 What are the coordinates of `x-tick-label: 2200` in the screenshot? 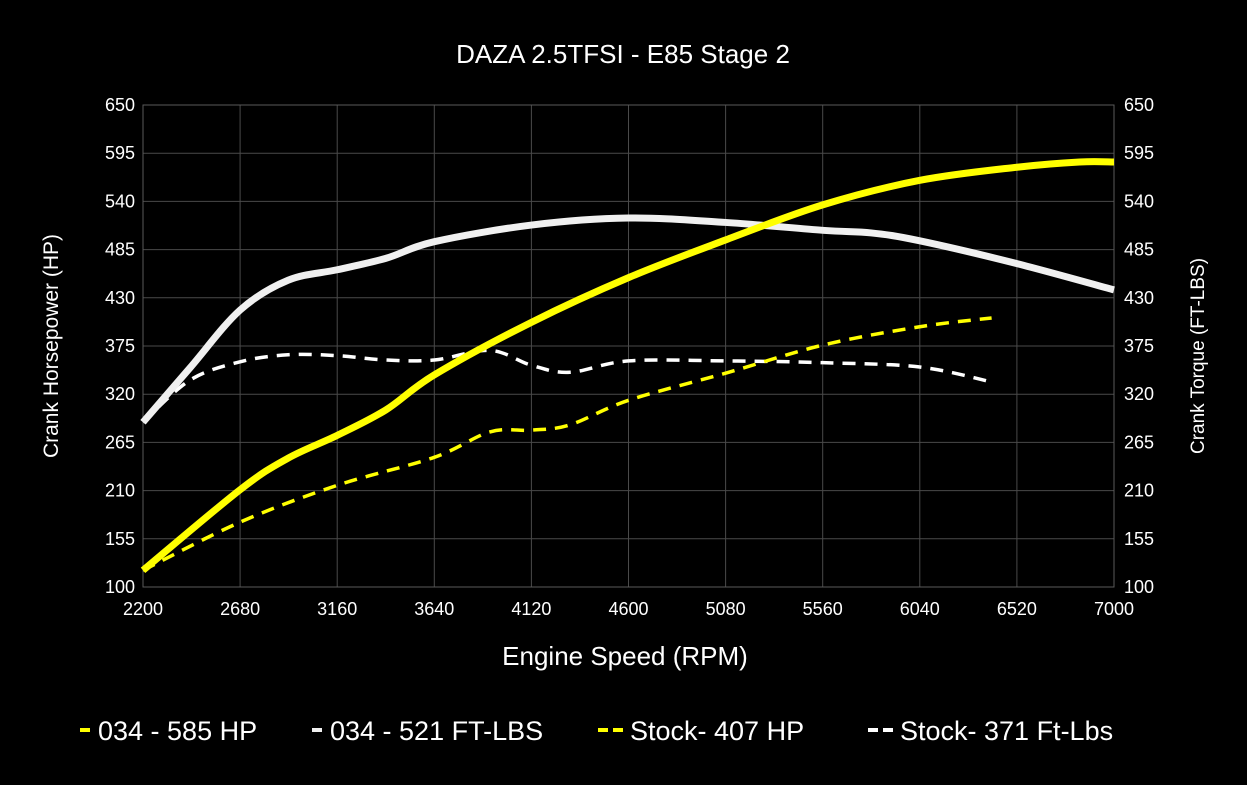 It's located at (143, 609).